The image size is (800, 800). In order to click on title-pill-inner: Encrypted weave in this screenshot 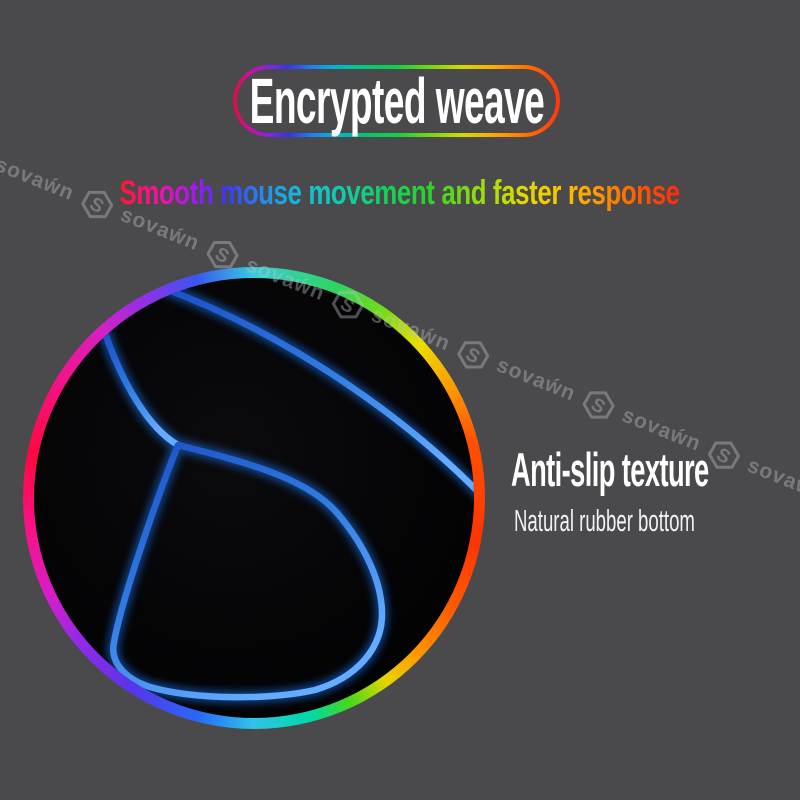, I will do `click(396, 101)`.